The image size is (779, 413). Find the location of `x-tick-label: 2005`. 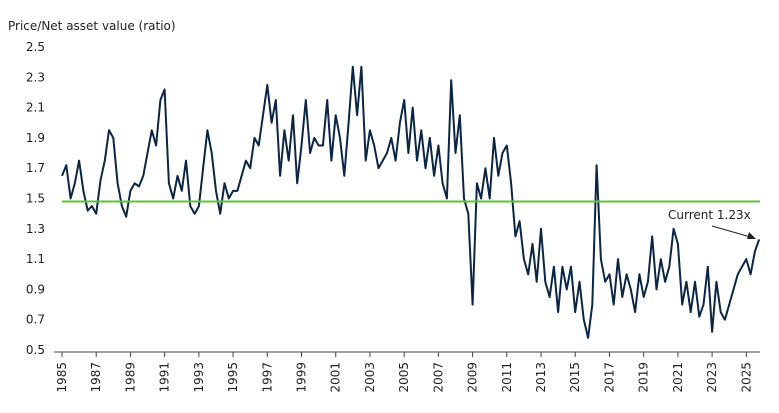

x-tick-label: 2005 is located at coordinates (404, 377).